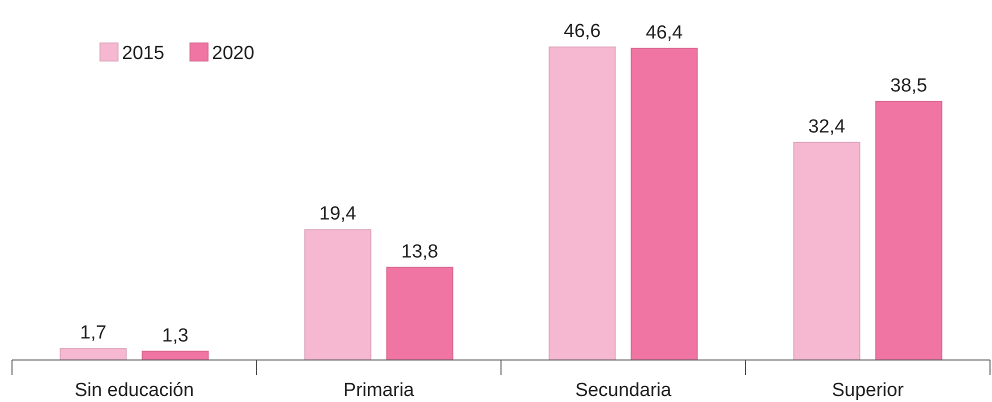 The height and width of the screenshot is (402, 992). What do you see at coordinates (582, 31) in the screenshot?
I see `data-label: 46,6` at bounding box center [582, 31].